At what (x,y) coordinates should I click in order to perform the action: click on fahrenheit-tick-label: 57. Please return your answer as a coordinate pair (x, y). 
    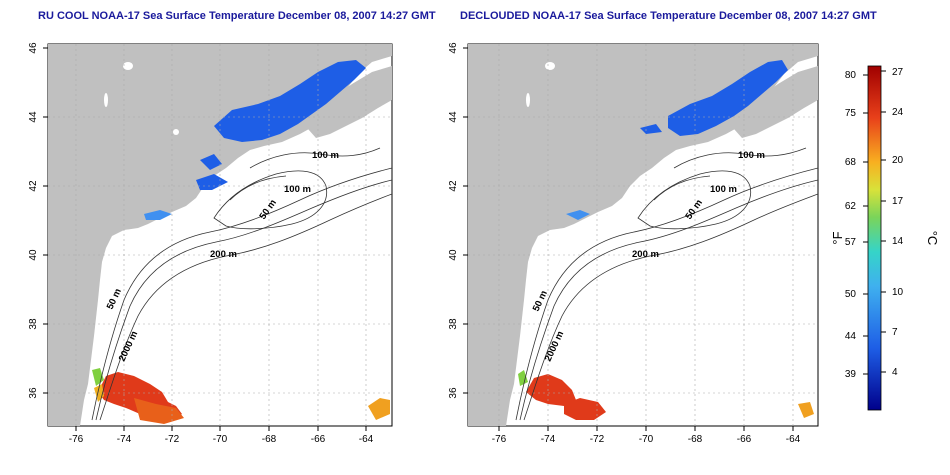
    Looking at the image, I should click on (851, 242).